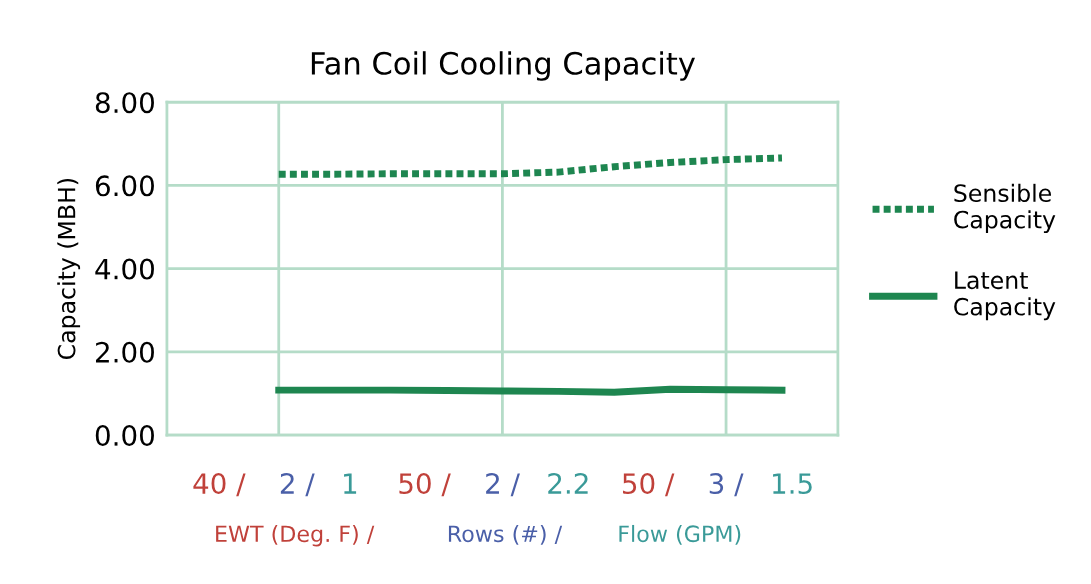 Image resolution: width=1091 pixels, height=584 pixels. I want to click on y-axis-title: Capacity (MBH), so click(69, 269).